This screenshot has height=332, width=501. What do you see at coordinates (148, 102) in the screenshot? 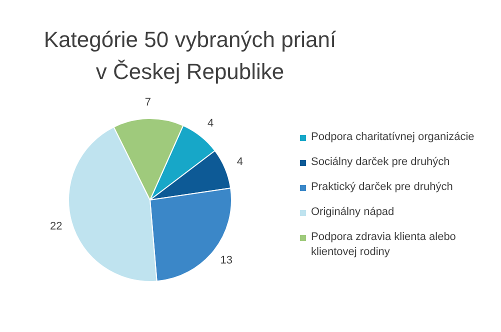
I see `data-label: 7` at bounding box center [148, 102].